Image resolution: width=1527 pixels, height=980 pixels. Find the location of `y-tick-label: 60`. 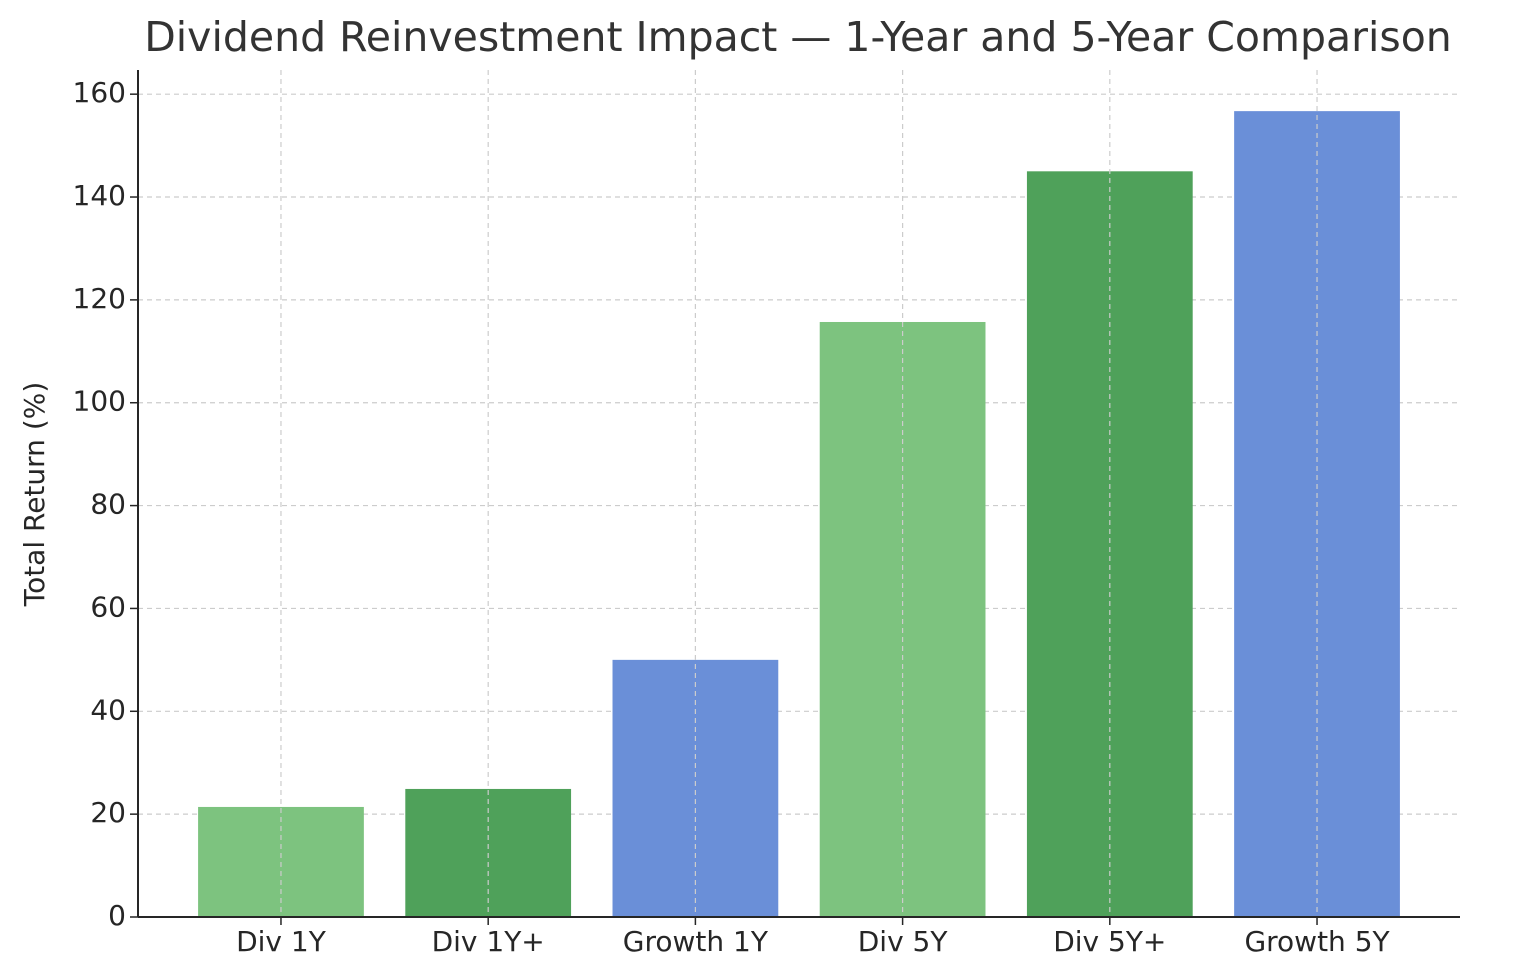

y-tick-label: 60 is located at coordinates (108, 606).